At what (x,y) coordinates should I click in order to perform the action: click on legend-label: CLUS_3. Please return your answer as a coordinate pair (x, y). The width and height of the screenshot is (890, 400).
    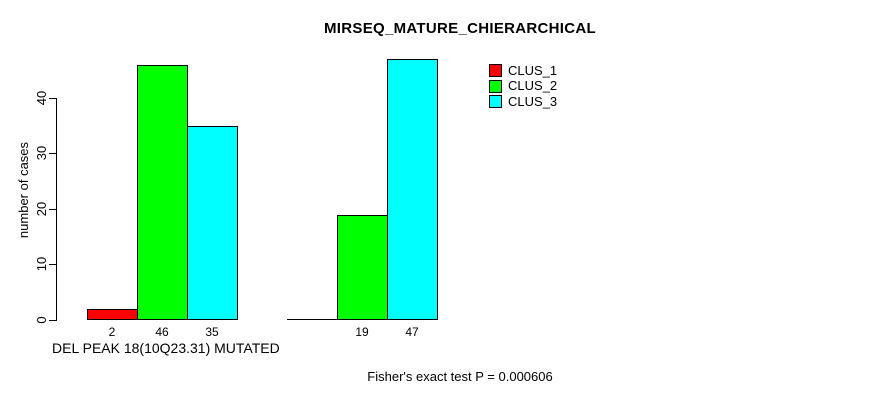
    Looking at the image, I should click on (533, 101).